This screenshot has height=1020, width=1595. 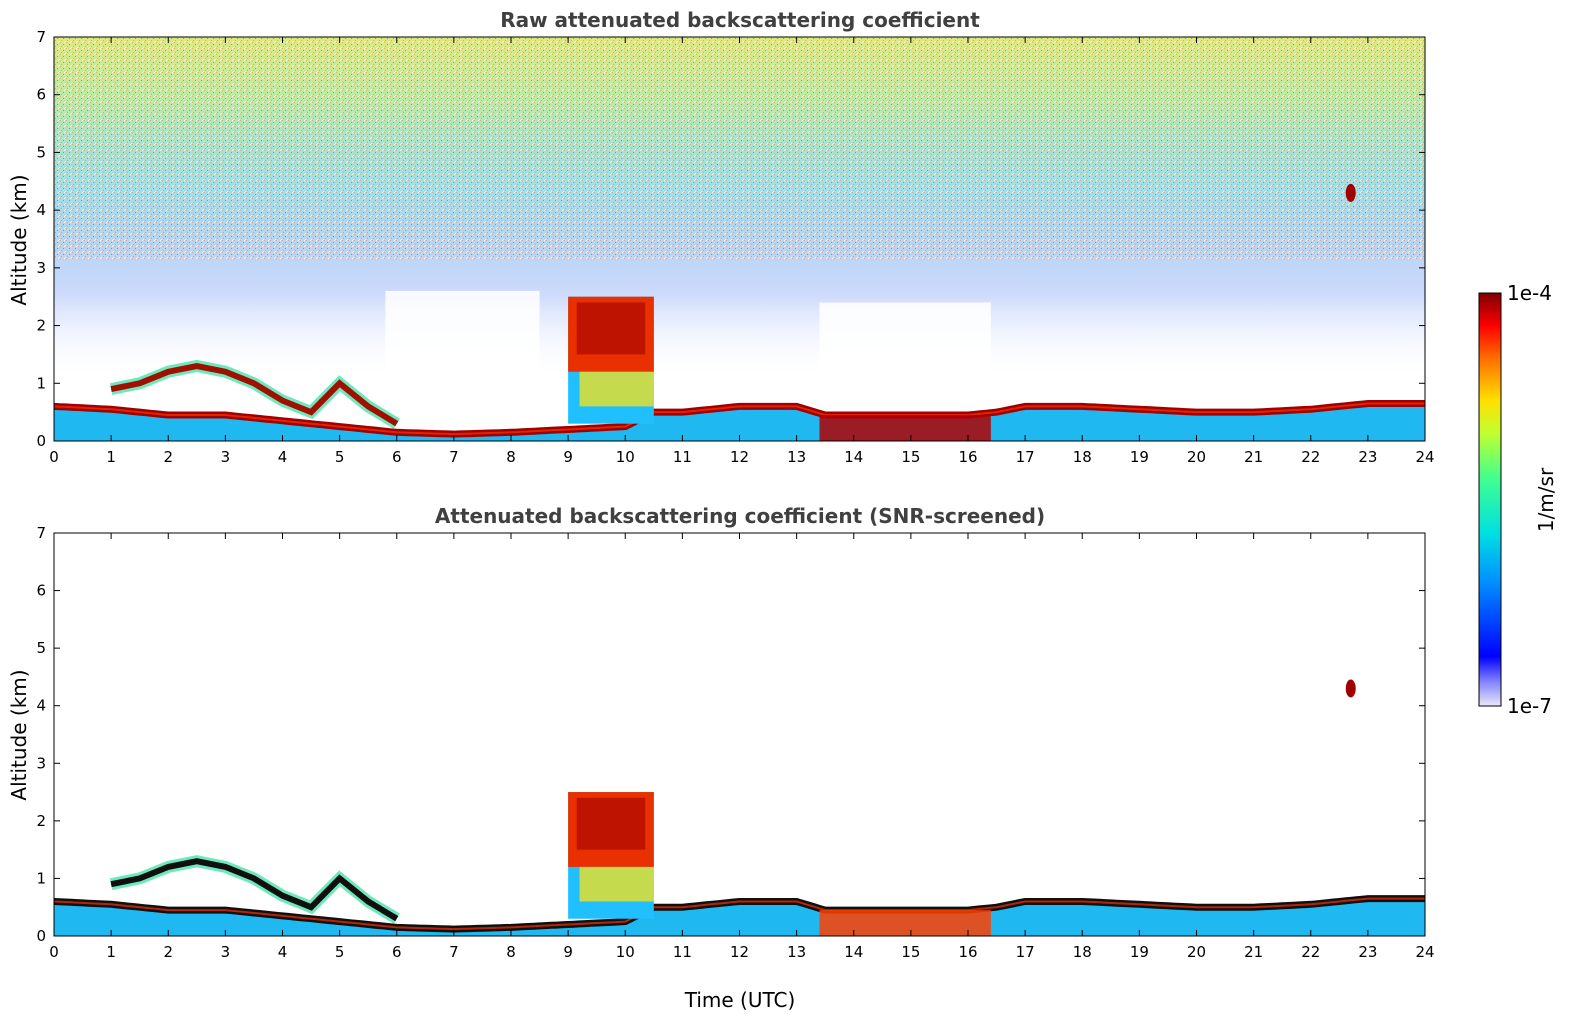 I want to click on x-axis-label: Time (UTC), so click(x=740, y=1000).